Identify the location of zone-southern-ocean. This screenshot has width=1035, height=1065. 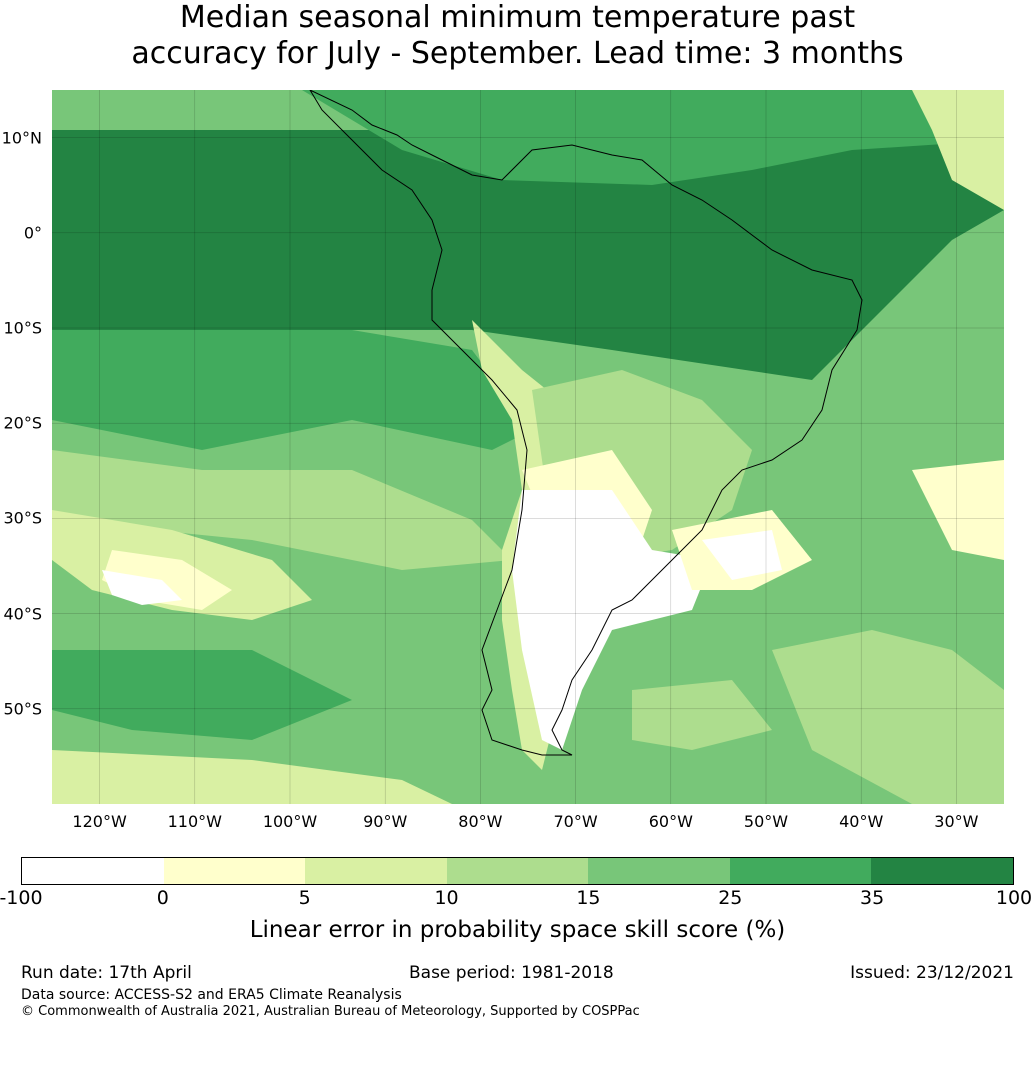
(252, 777).